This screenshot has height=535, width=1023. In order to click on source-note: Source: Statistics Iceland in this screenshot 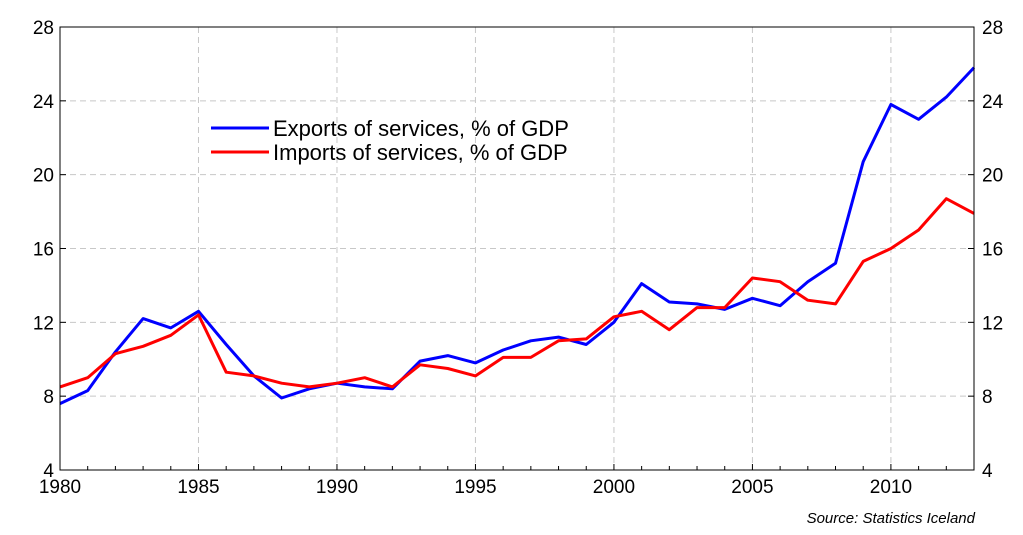, I will do `click(890, 518)`.